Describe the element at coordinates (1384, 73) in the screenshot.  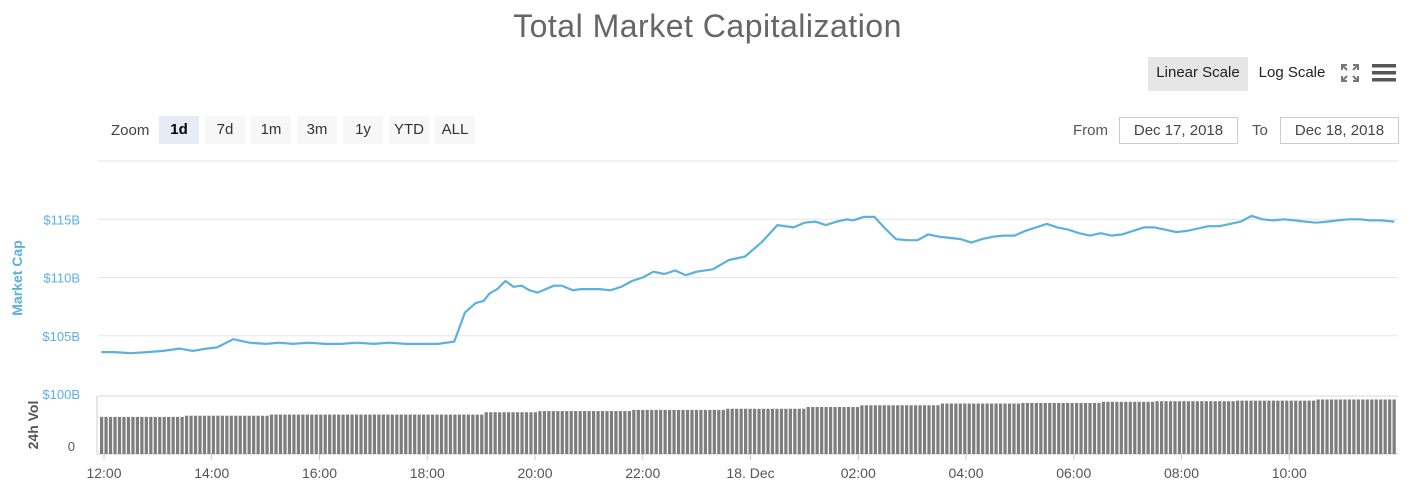
I see `menu-icon` at that location.